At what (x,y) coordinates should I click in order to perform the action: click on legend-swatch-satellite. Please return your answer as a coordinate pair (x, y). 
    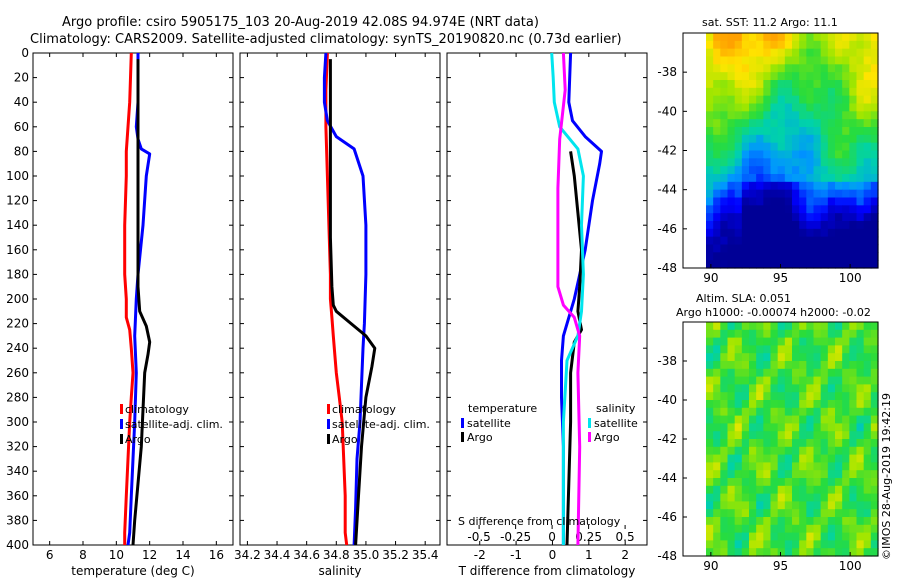
    Looking at the image, I should click on (328, 424).